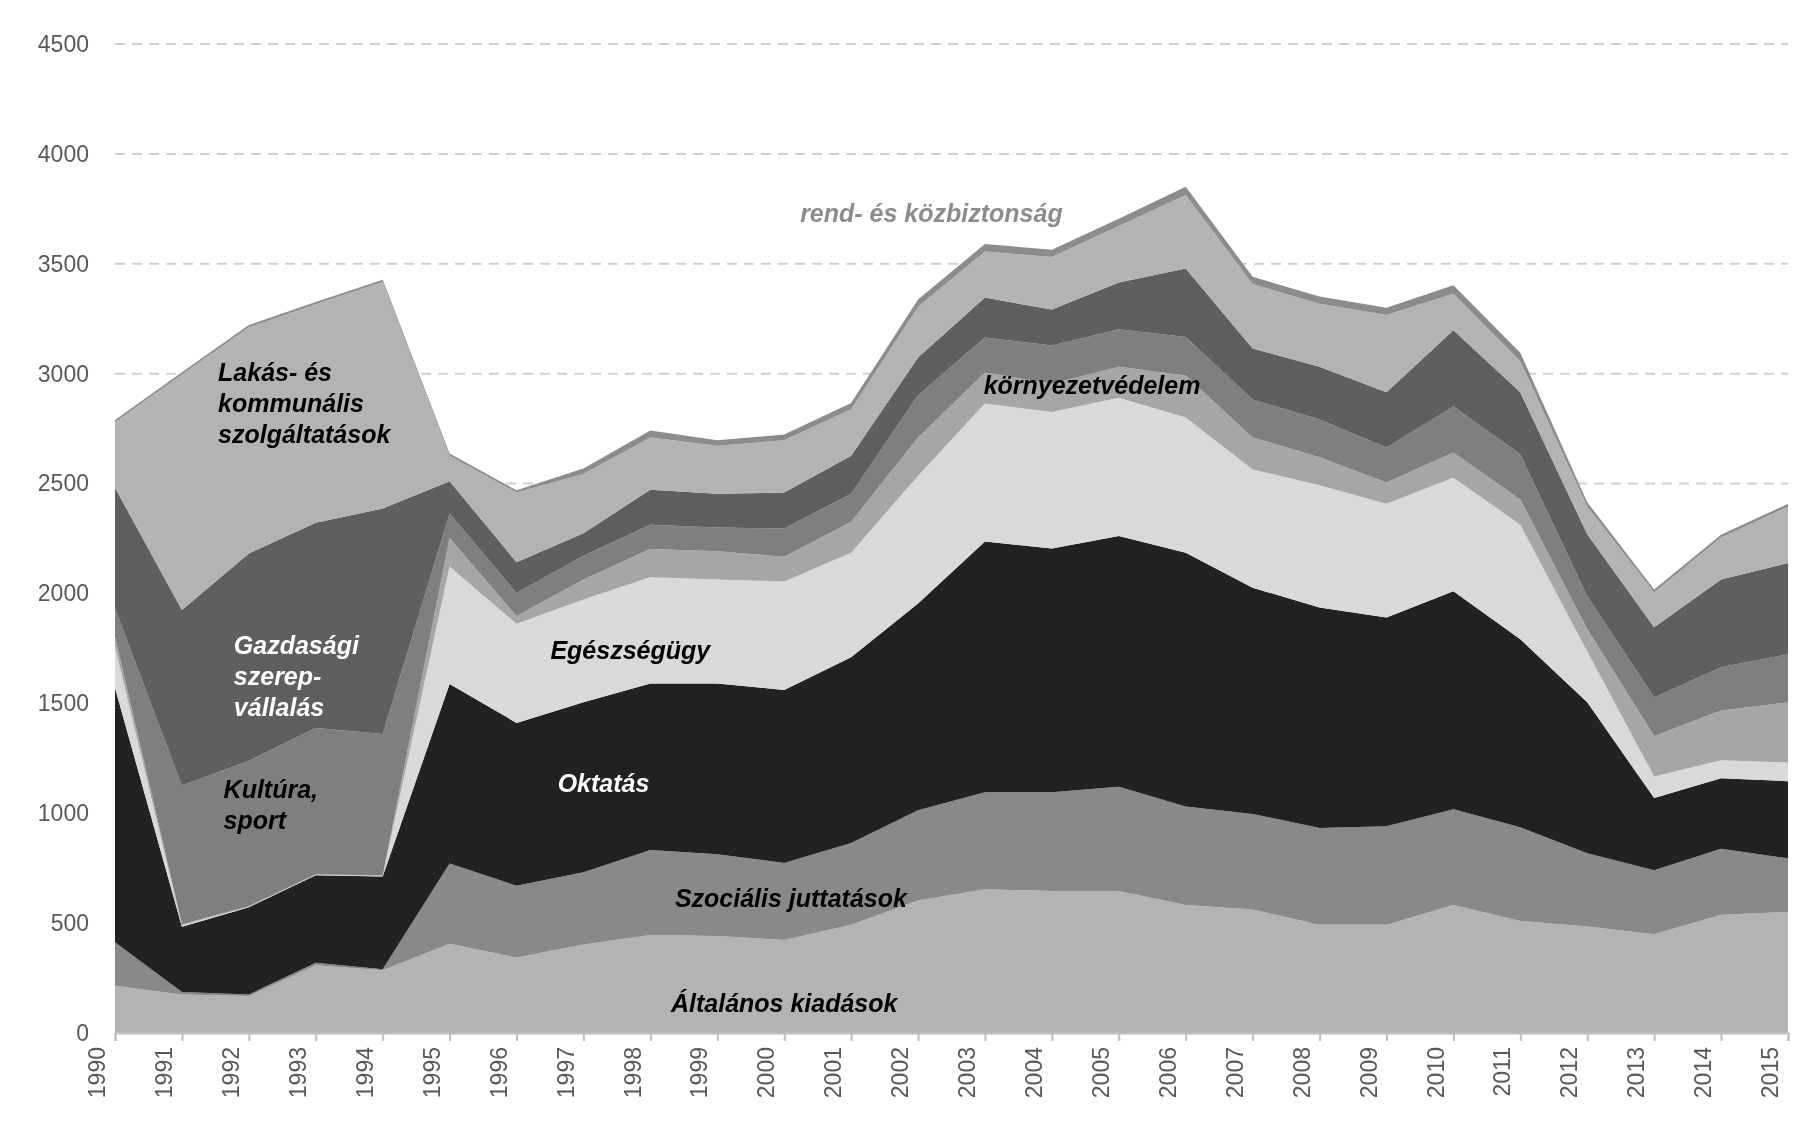 The height and width of the screenshot is (1126, 1804). I want to click on series-label: Egészségügy, so click(631, 649).